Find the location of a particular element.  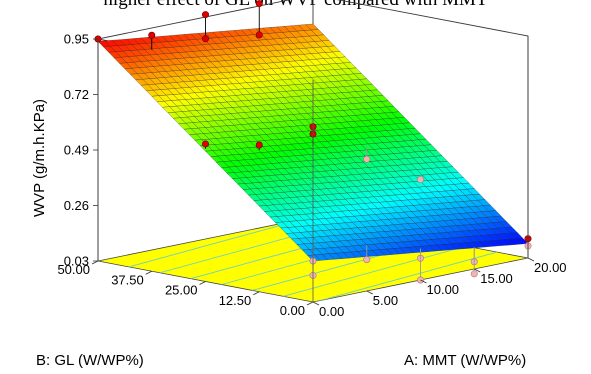

y-tick-label: 25.00 is located at coordinates (181, 290).